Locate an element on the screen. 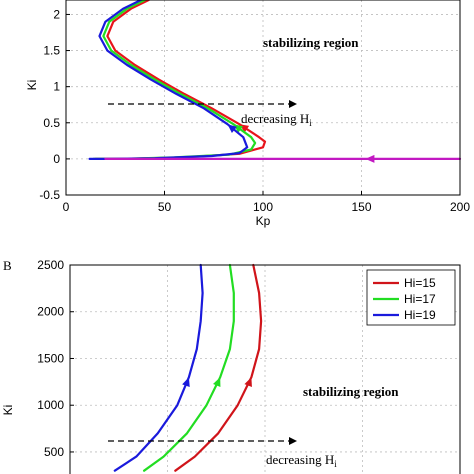 This screenshot has width=474, height=474. legend-label: Hi=17 is located at coordinates (420, 299).